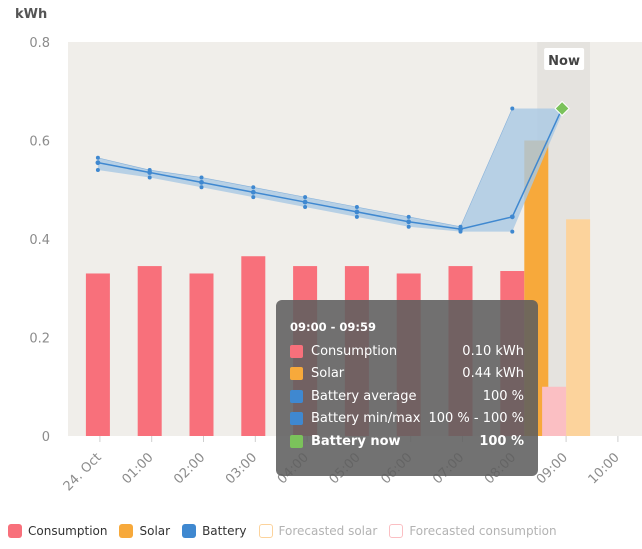 This screenshot has height=549, width=642. I want to click on legend-item-consumption: Consumption, so click(57, 531).